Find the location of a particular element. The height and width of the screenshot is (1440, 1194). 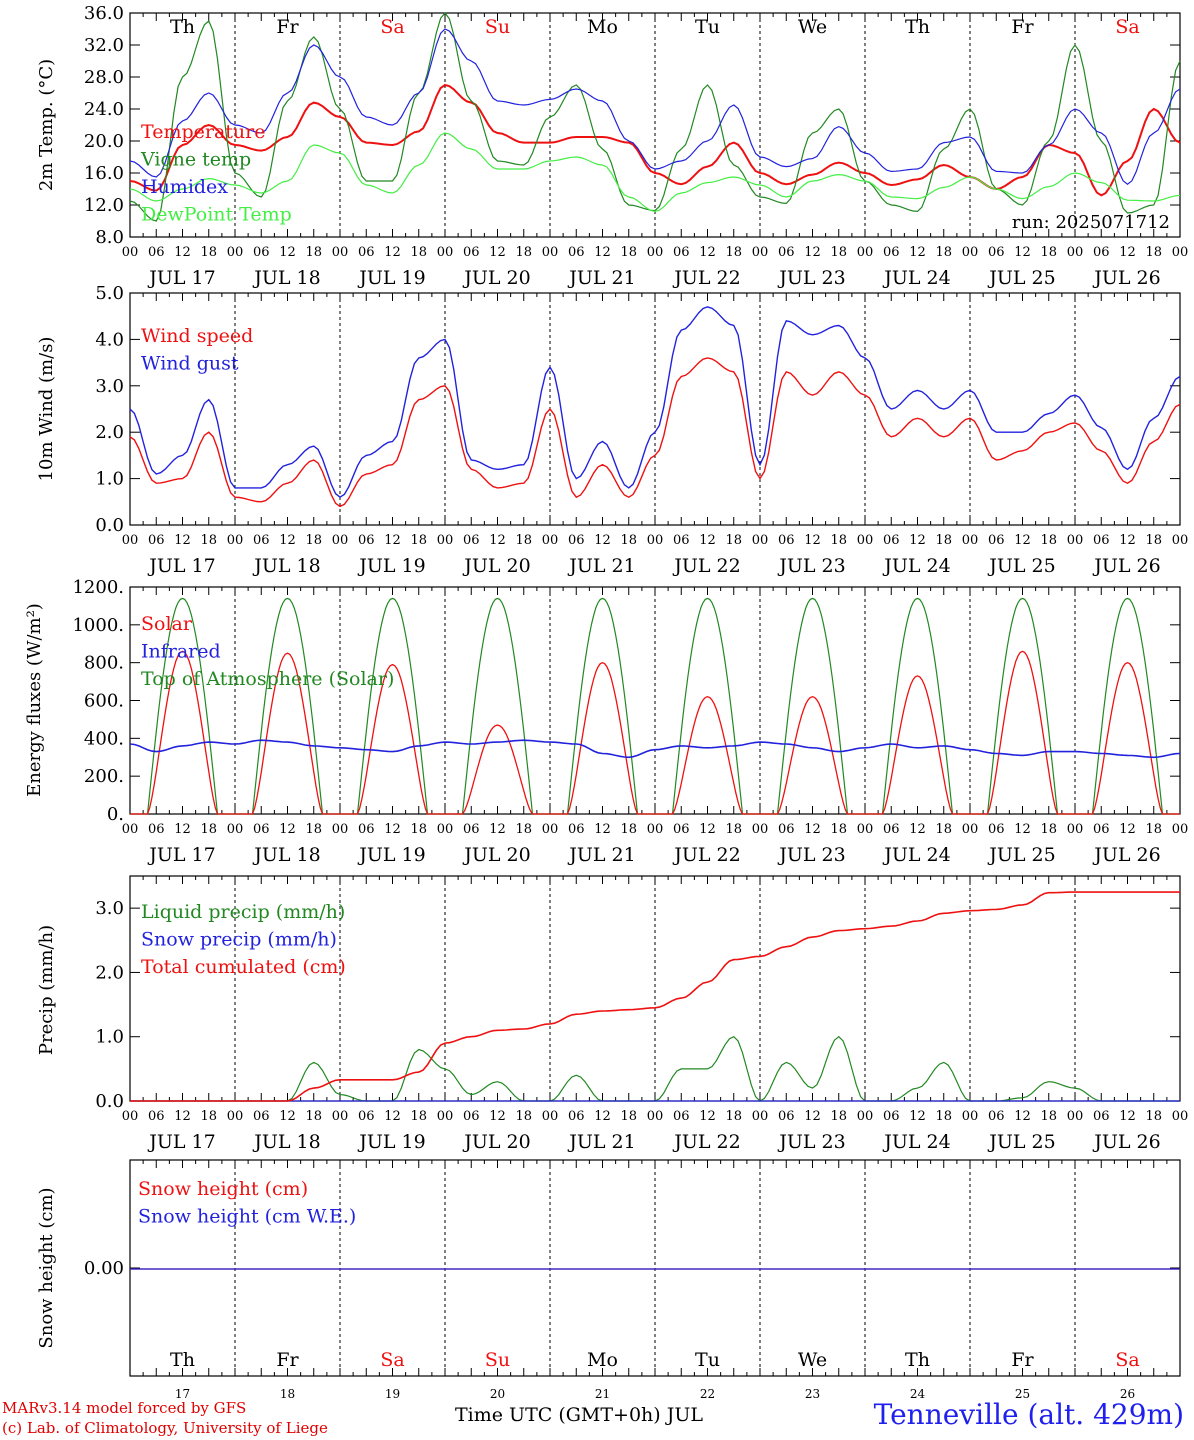

legend: Snow height (cm) Snow height (cm W.E.) is located at coordinates (247, 1203).